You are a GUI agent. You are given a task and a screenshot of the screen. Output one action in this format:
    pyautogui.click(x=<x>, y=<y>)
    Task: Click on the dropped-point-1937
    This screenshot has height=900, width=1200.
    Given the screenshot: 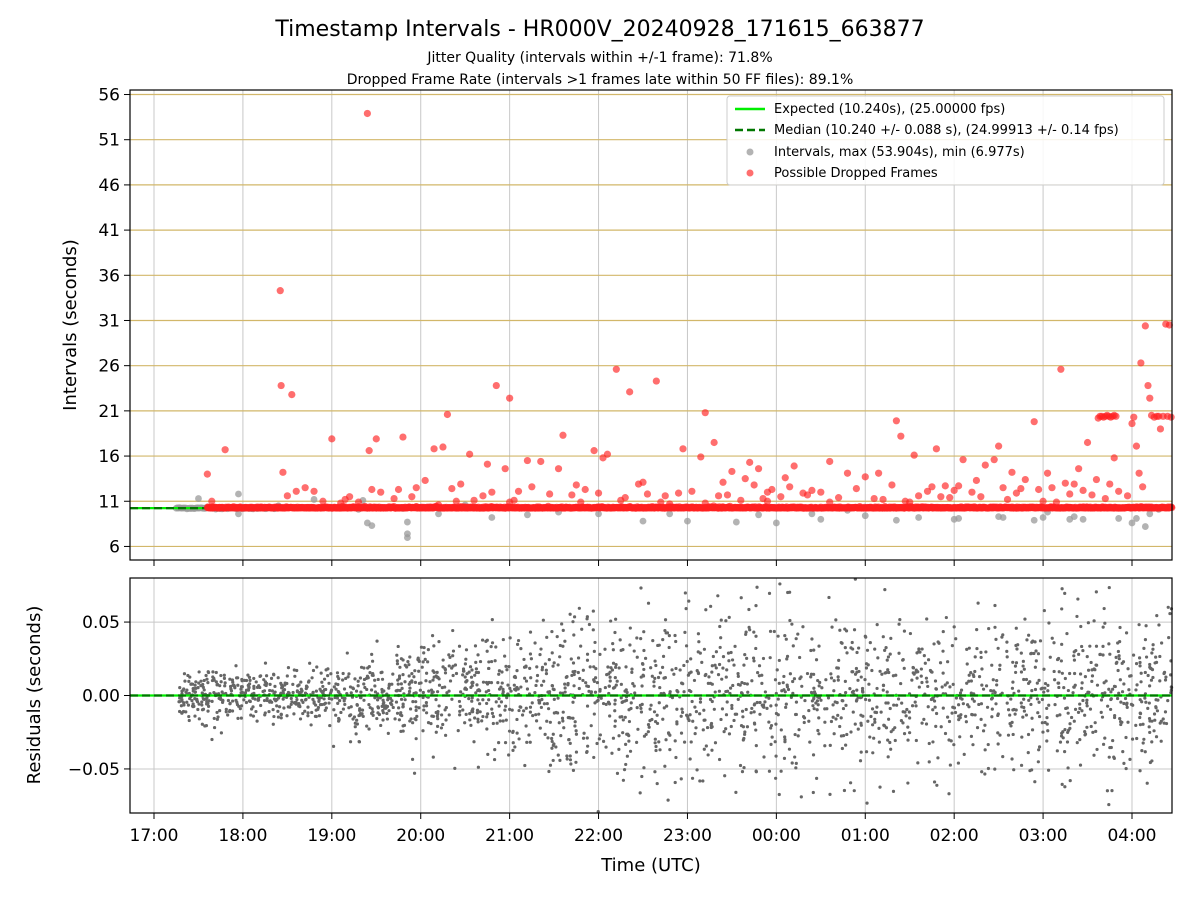 What is the action you would take?
    pyautogui.click(x=1039, y=489)
    